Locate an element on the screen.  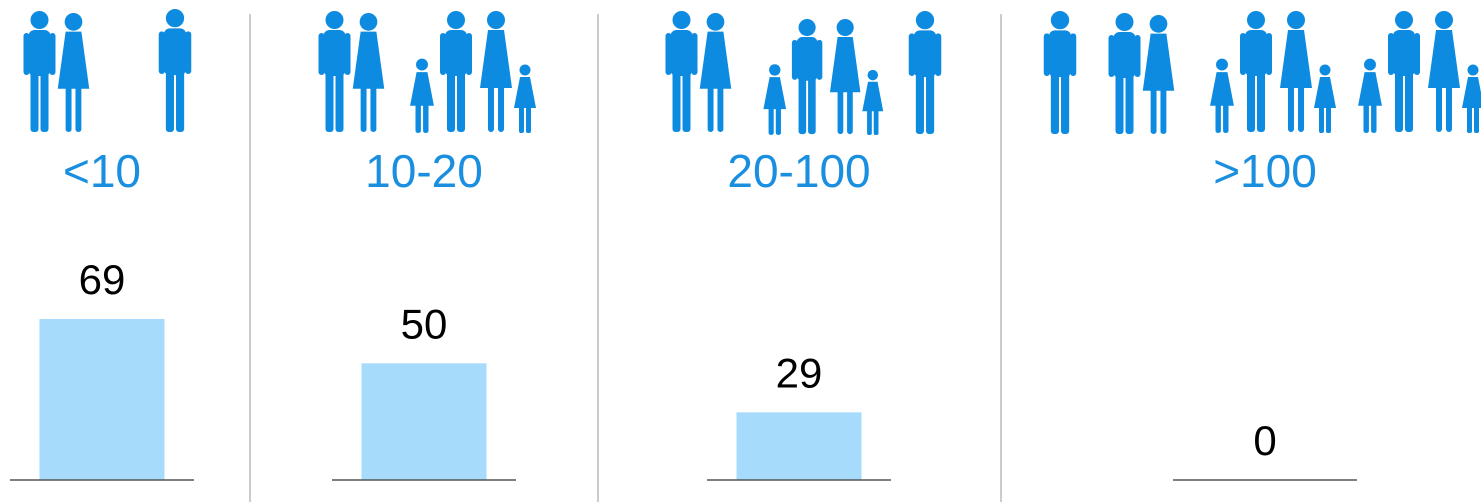
value-label: 50 is located at coordinates (424, 323).